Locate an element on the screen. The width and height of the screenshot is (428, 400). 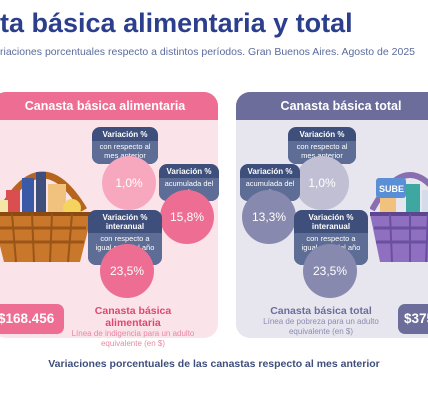
yoy-variation-value-left: 23,5% is located at coordinates (127, 271).